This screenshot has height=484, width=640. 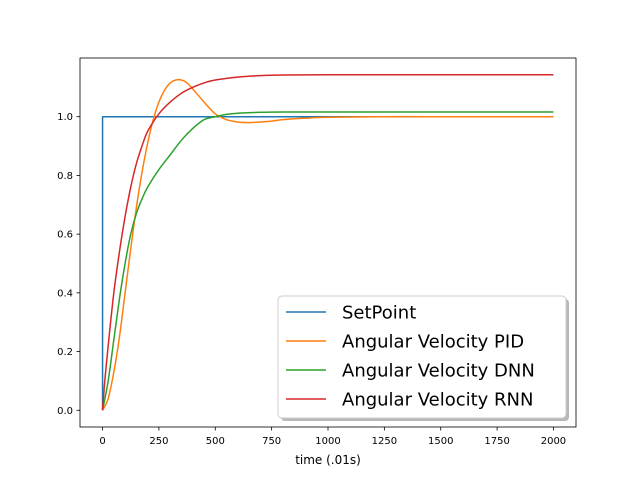 What do you see at coordinates (271, 441) in the screenshot?
I see `x-tick-label: 750` at bounding box center [271, 441].